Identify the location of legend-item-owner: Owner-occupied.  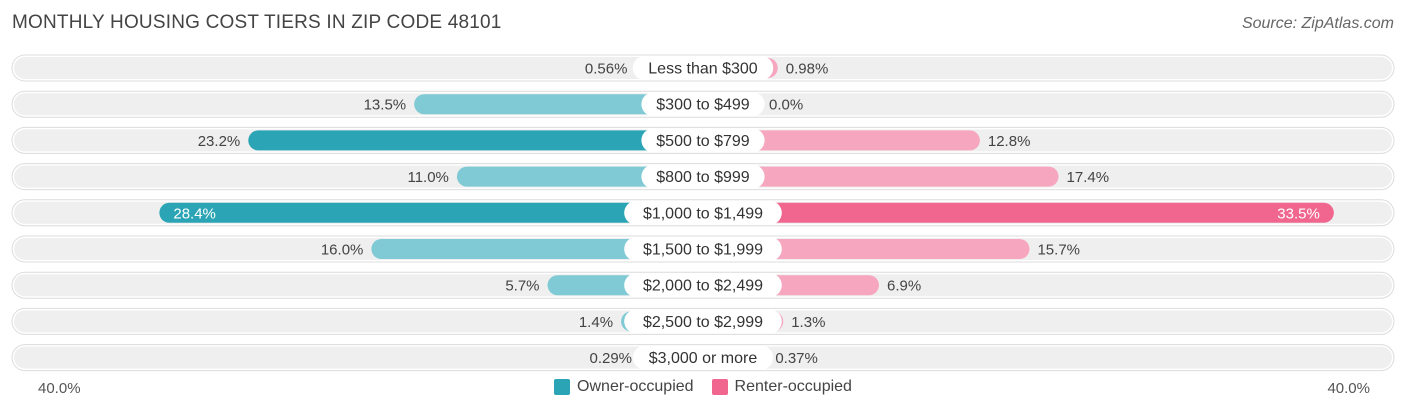
(624, 387).